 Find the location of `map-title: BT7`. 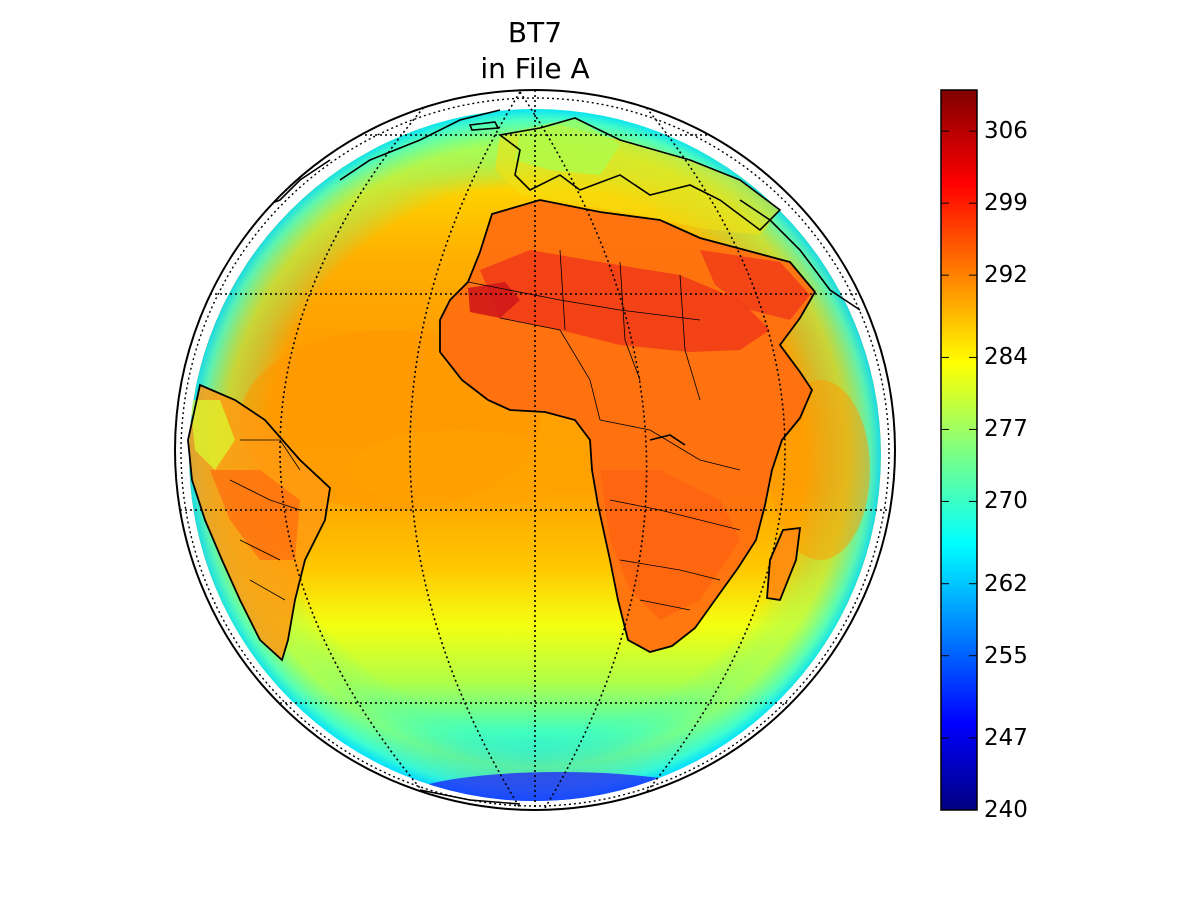

map-title: BT7 is located at coordinates (535, 32).